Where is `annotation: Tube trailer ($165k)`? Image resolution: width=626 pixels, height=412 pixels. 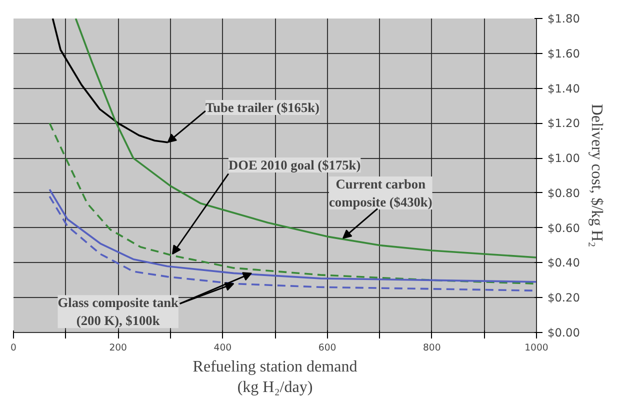 annotation: Tube trailer ($165k) is located at coordinates (262, 107).